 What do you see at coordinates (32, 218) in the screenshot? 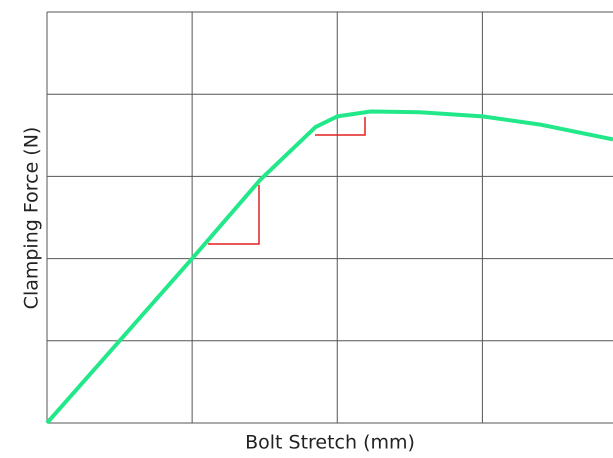
I see `y-axis-label: Clamping Force (N)` at bounding box center [32, 218].